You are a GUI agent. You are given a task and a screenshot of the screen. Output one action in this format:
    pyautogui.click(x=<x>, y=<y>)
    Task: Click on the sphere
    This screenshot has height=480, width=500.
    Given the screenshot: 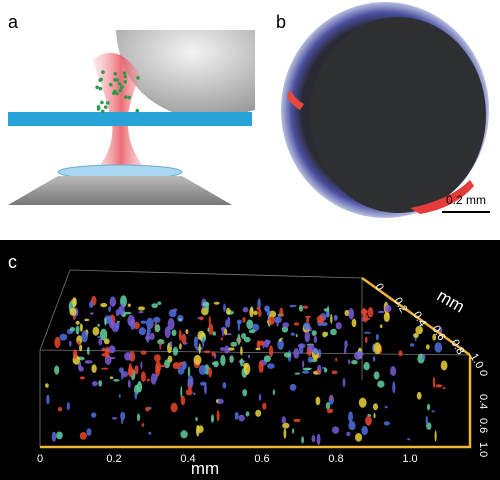 What is the action you would take?
    pyautogui.click(x=185, y=73)
    